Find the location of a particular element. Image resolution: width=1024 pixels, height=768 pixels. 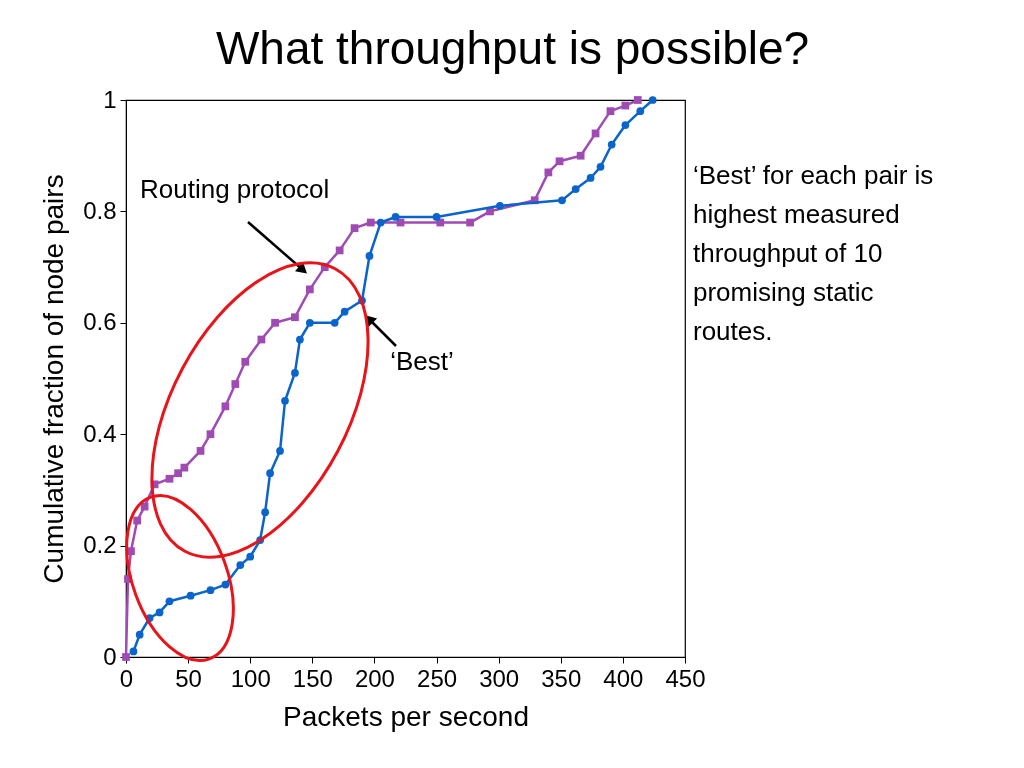

x-tick-label: 50 is located at coordinates (188, 678).